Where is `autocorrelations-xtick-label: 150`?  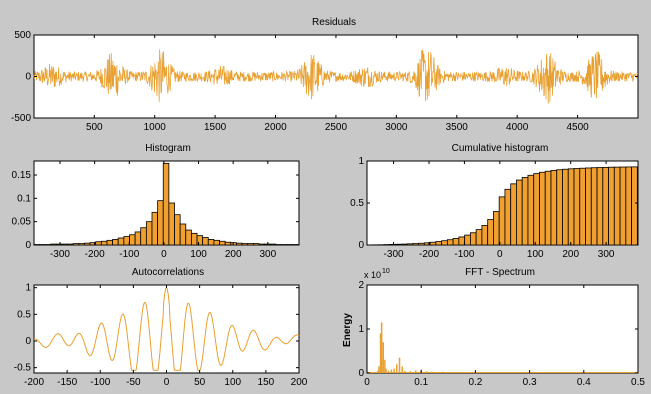 autocorrelations-xtick-label: 150 is located at coordinates (266, 382).